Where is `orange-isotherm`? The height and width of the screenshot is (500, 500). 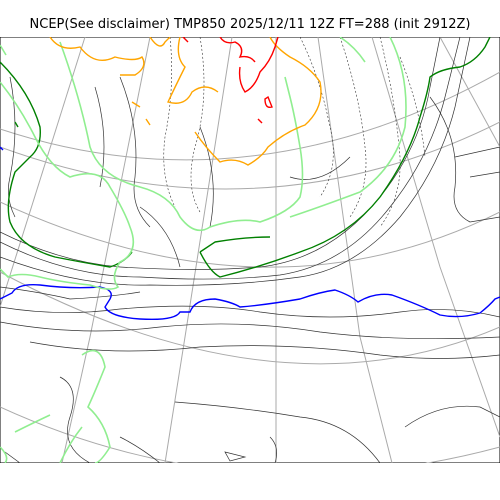 orange-isotherm is located at coordinates (185, 101).